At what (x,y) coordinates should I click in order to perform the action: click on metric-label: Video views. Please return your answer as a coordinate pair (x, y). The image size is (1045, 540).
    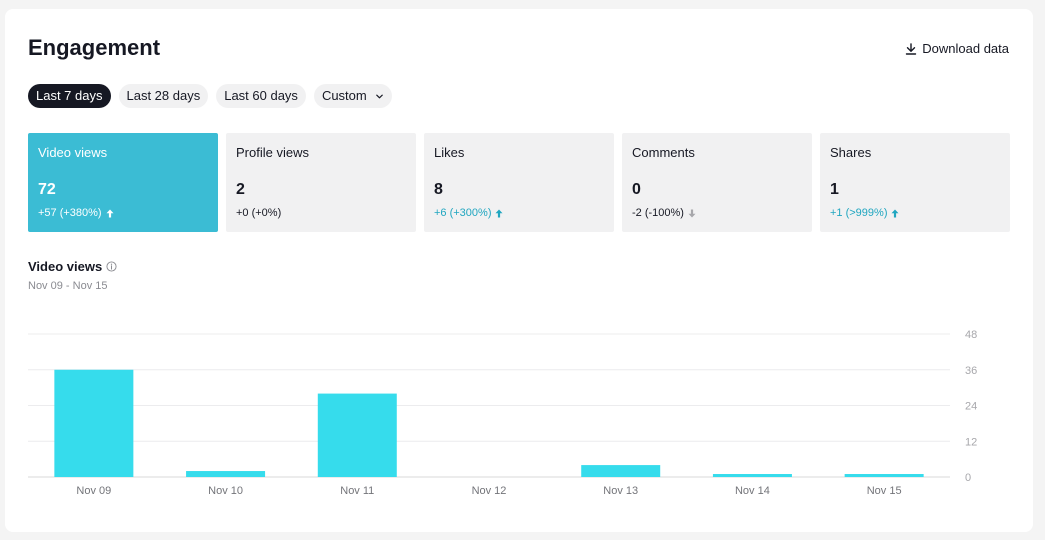
    Looking at the image, I should click on (73, 152).